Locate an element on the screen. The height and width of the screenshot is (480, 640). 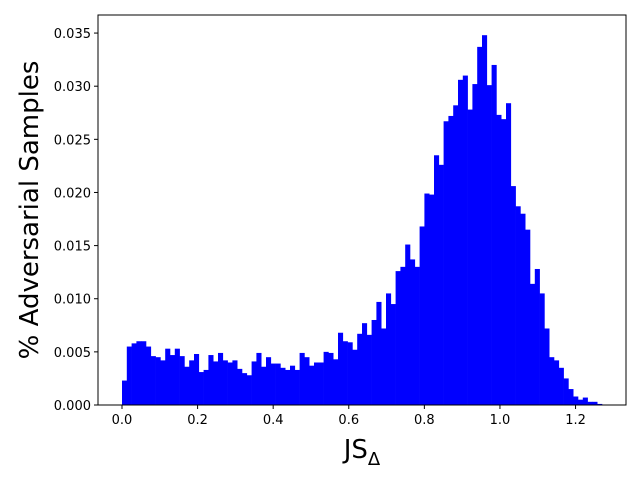
x-tick-label: 0.4 is located at coordinates (273, 420).